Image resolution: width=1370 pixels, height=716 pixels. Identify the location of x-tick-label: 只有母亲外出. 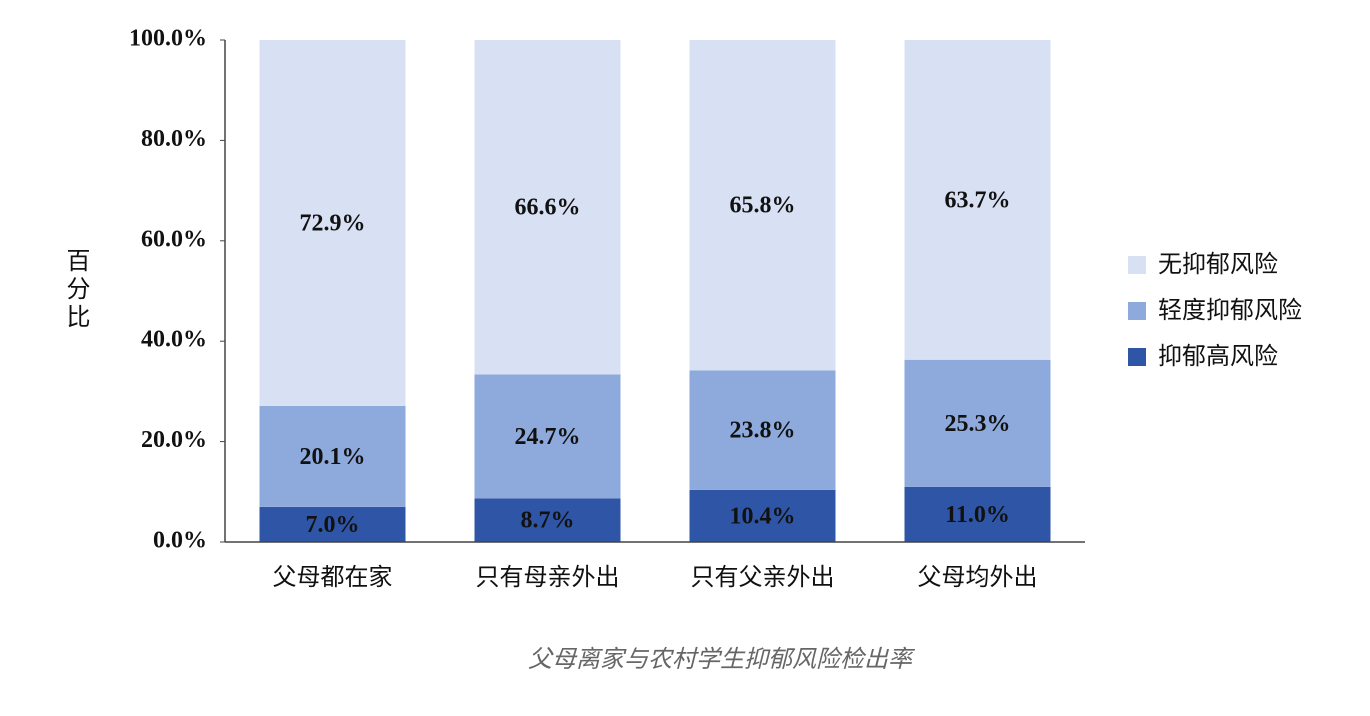
(548, 577).